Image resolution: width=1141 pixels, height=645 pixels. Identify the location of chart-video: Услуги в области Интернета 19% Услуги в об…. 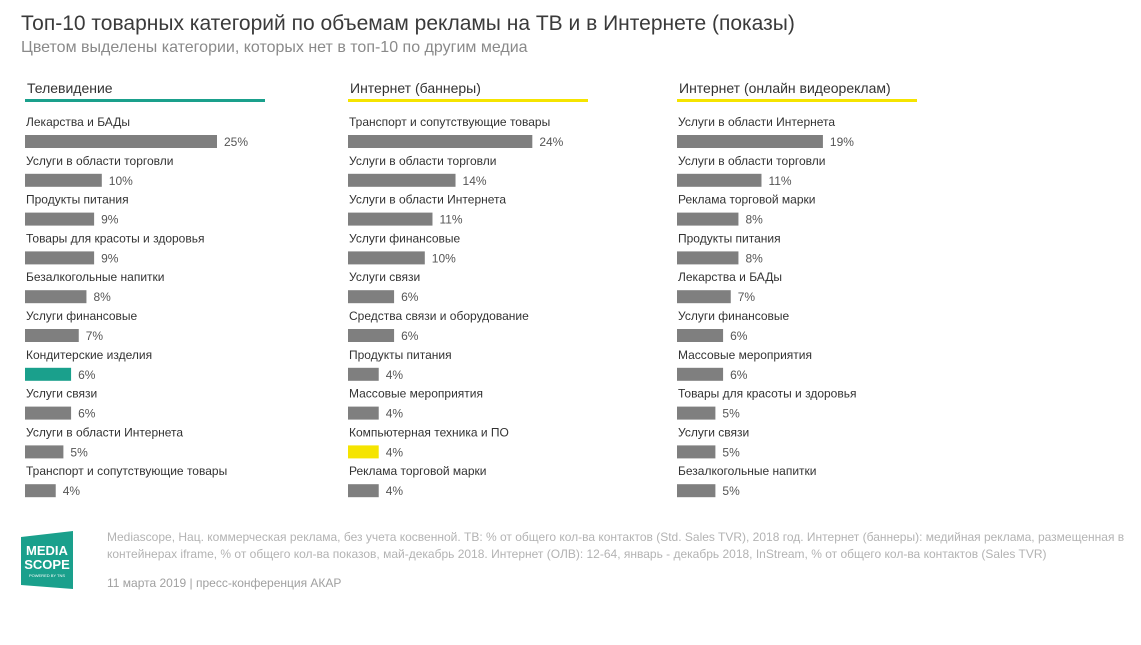
(766, 306).